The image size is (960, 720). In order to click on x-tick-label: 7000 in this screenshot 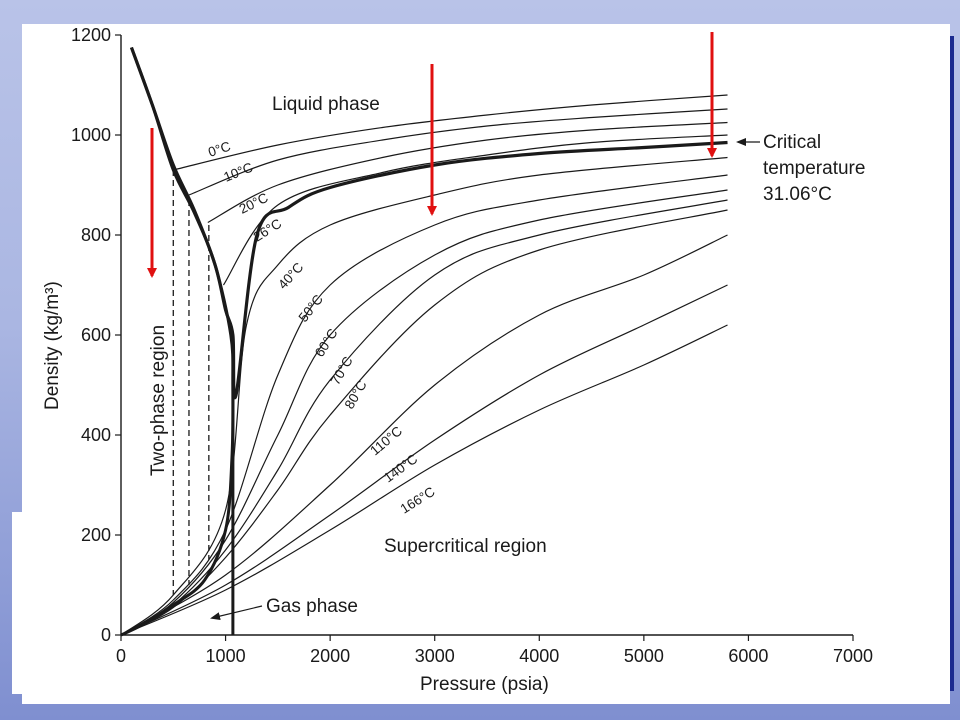, I will do `click(853, 656)`.